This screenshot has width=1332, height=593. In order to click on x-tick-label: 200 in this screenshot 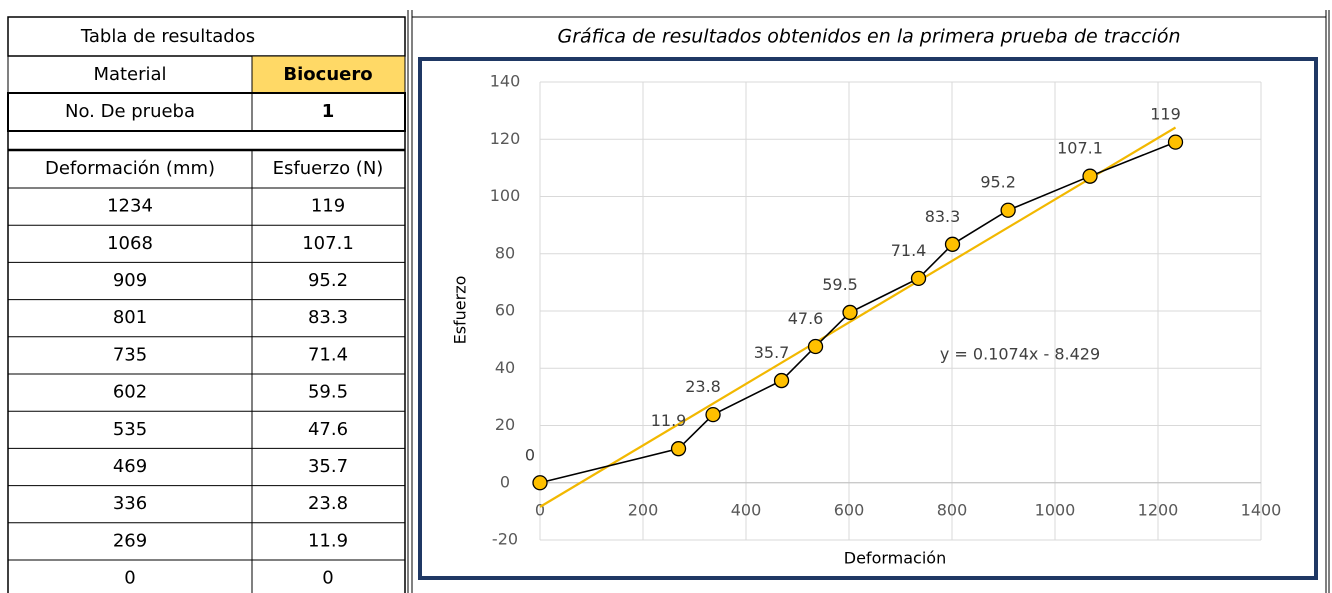, I will do `click(643, 509)`.